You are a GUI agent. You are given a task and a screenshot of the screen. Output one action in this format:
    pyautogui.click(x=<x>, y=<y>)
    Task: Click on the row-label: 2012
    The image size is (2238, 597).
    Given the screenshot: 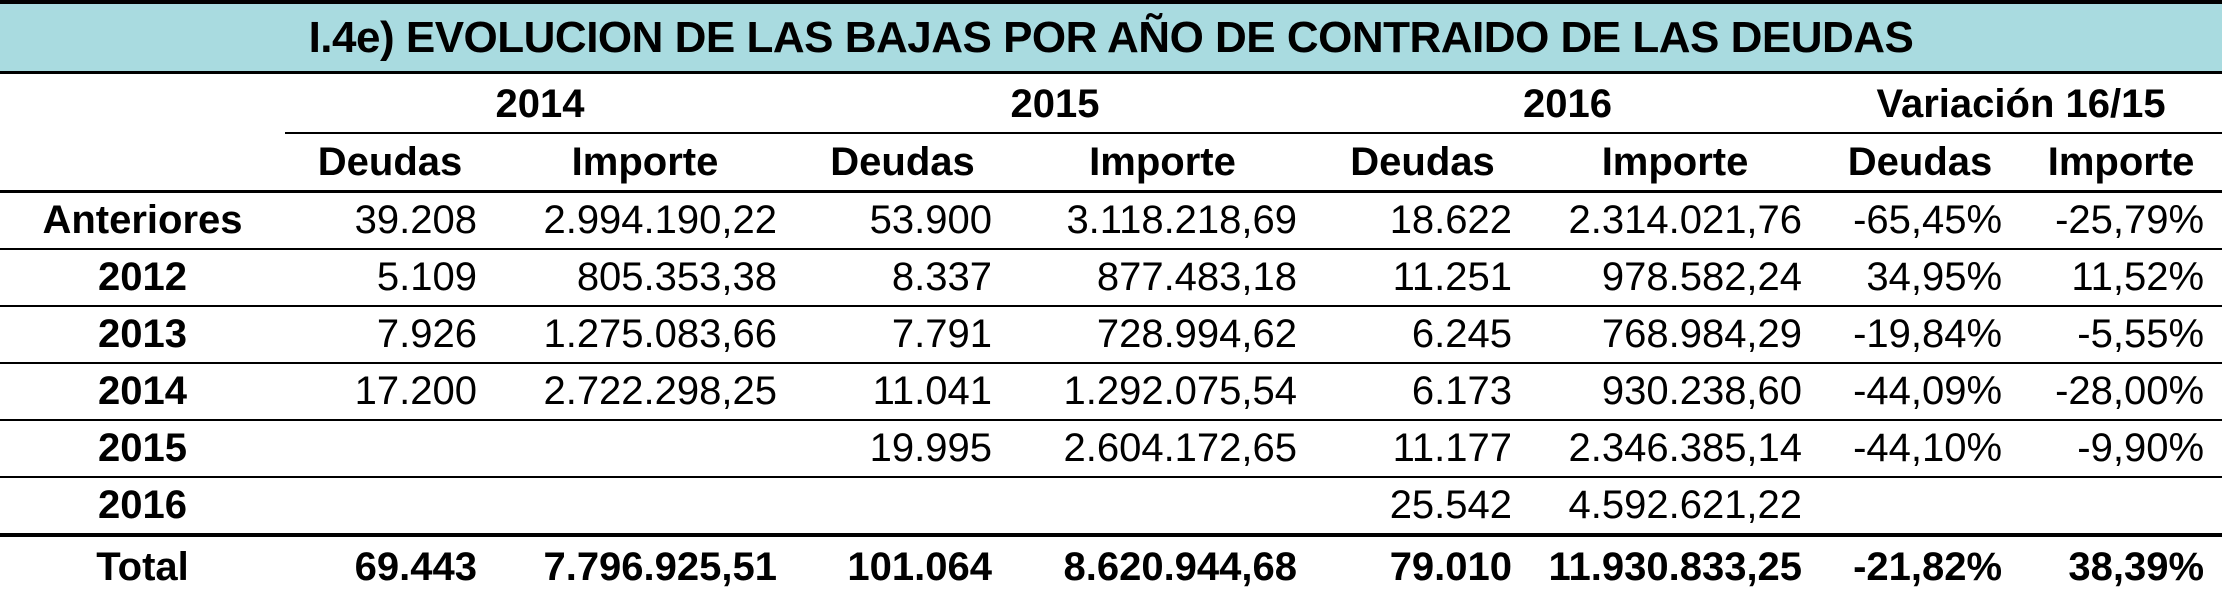 What is the action you would take?
    pyautogui.click(x=142, y=278)
    